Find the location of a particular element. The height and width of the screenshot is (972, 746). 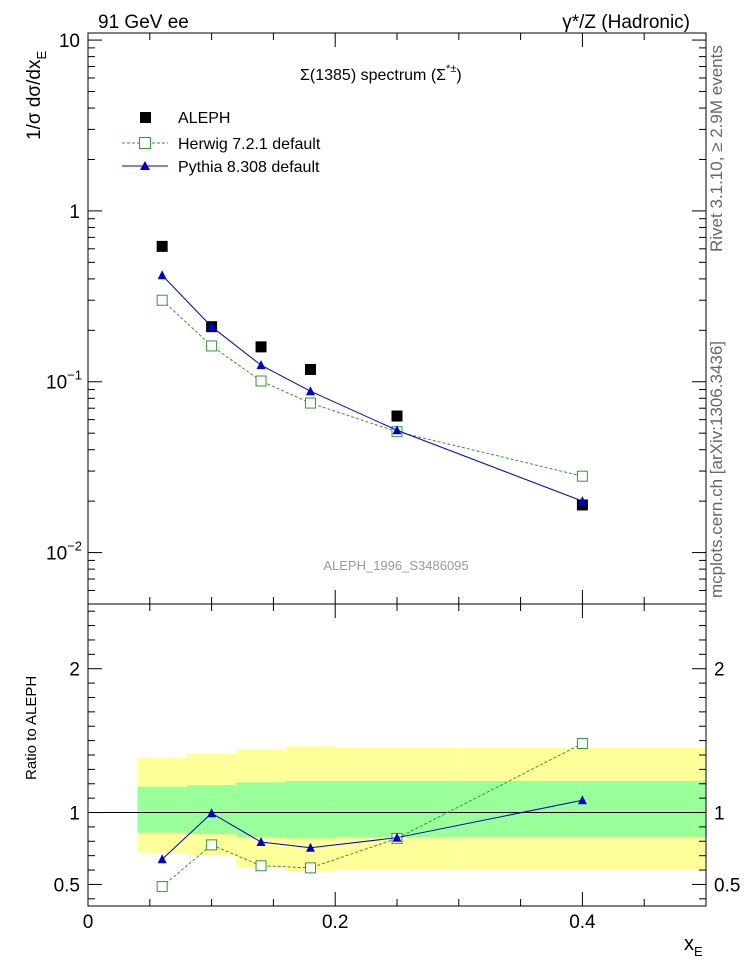

ratio-y-tick-label-right: 0.5 is located at coordinates (727, 885).